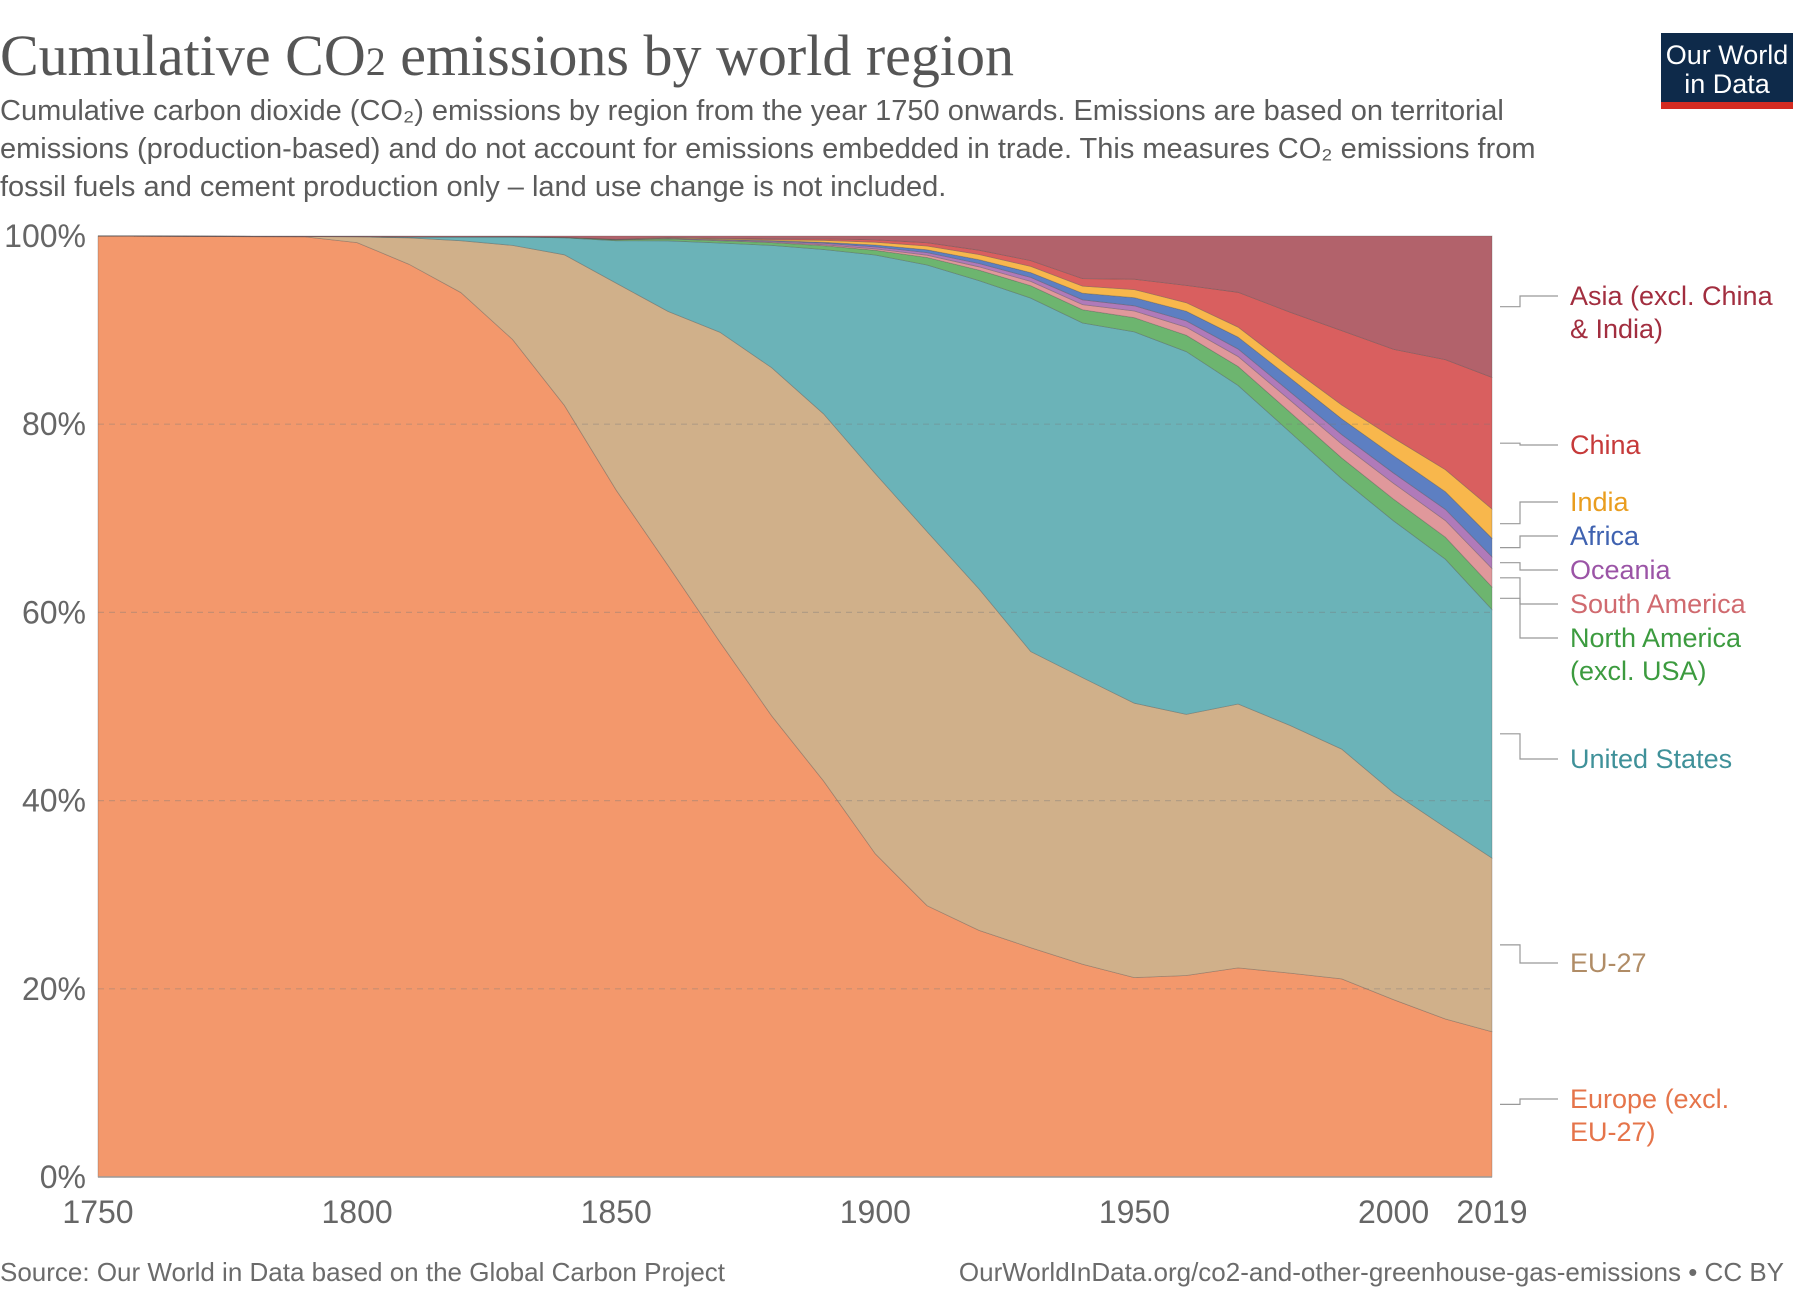 The image size is (1814, 1313). What do you see at coordinates (1649, 1099) in the screenshot?
I see `legend-label-europe-excl-eu-27: Europe (excl.` at bounding box center [1649, 1099].